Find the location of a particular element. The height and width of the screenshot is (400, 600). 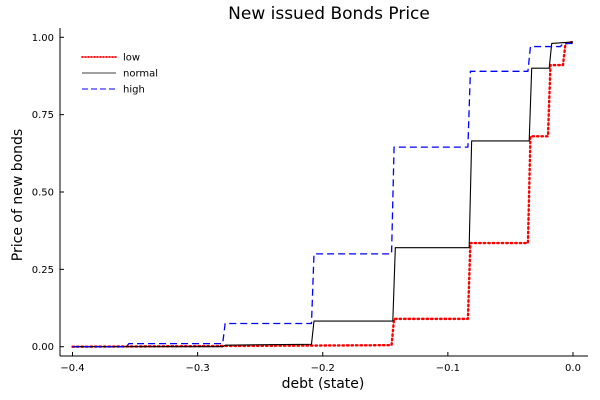

y-tick-label: 0.50 is located at coordinates (43, 193).